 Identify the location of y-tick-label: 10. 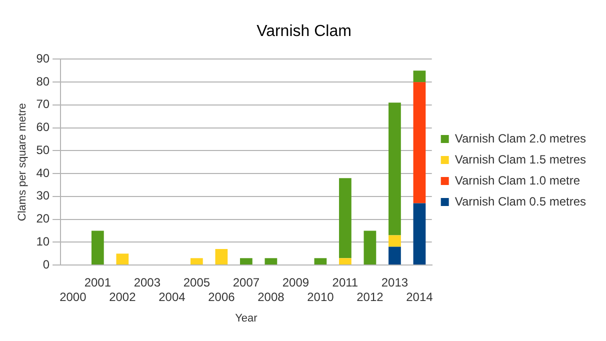
(43, 241).